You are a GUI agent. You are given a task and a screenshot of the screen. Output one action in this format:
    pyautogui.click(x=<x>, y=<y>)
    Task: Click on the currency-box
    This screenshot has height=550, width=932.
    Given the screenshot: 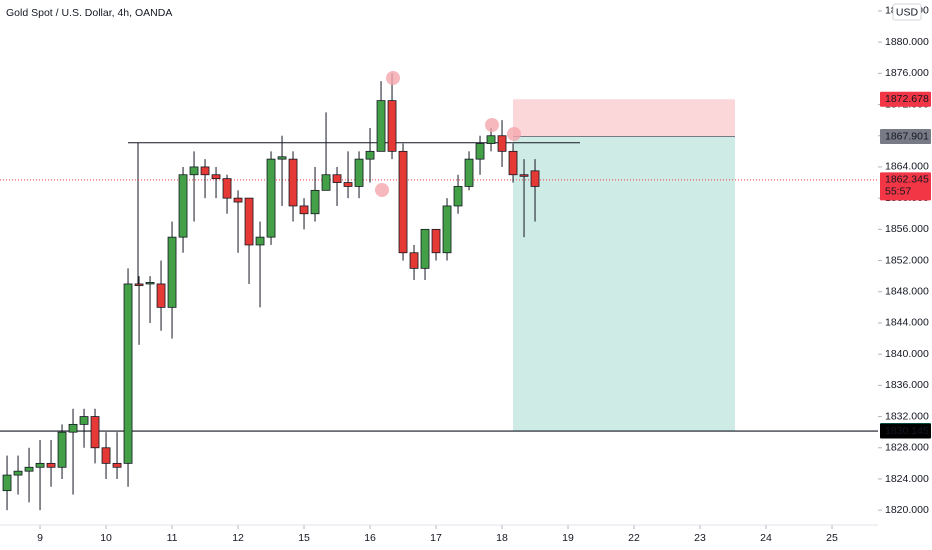 What is the action you would take?
    pyautogui.click(x=907, y=12)
    